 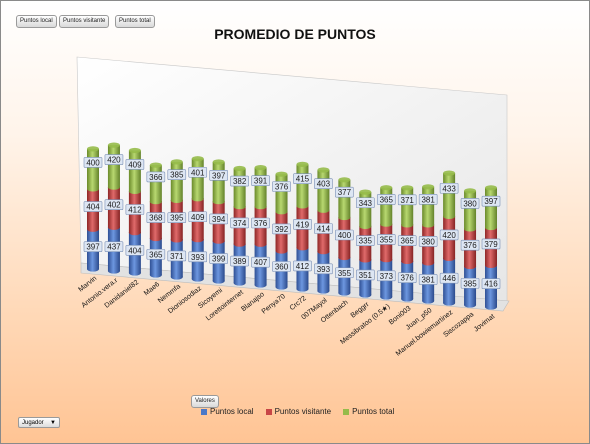 I want to click on data-label-total-1: 400, so click(x=93, y=162).